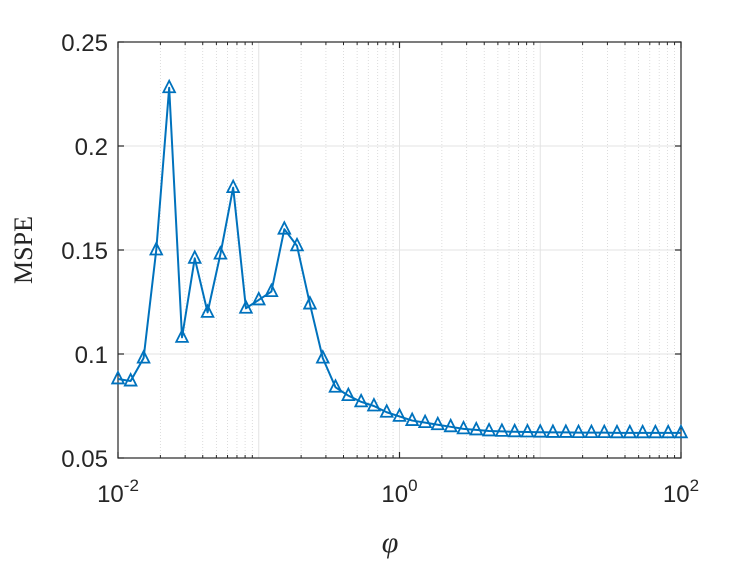 The height and width of the screenshot is (561, 747). What do you see at coordinates (23, 250) in the screenshot?
I see `y-axis-label: MSPE` at bounding box center [23, 250].